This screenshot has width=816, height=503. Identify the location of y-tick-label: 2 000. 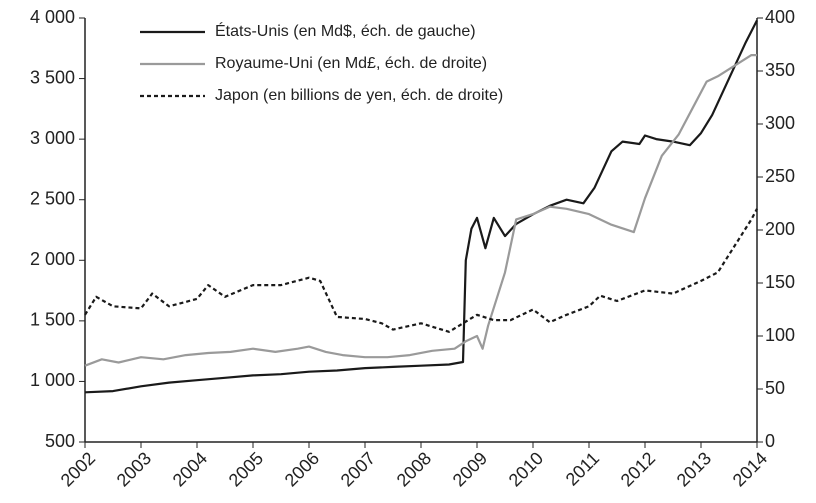
(52, 259).